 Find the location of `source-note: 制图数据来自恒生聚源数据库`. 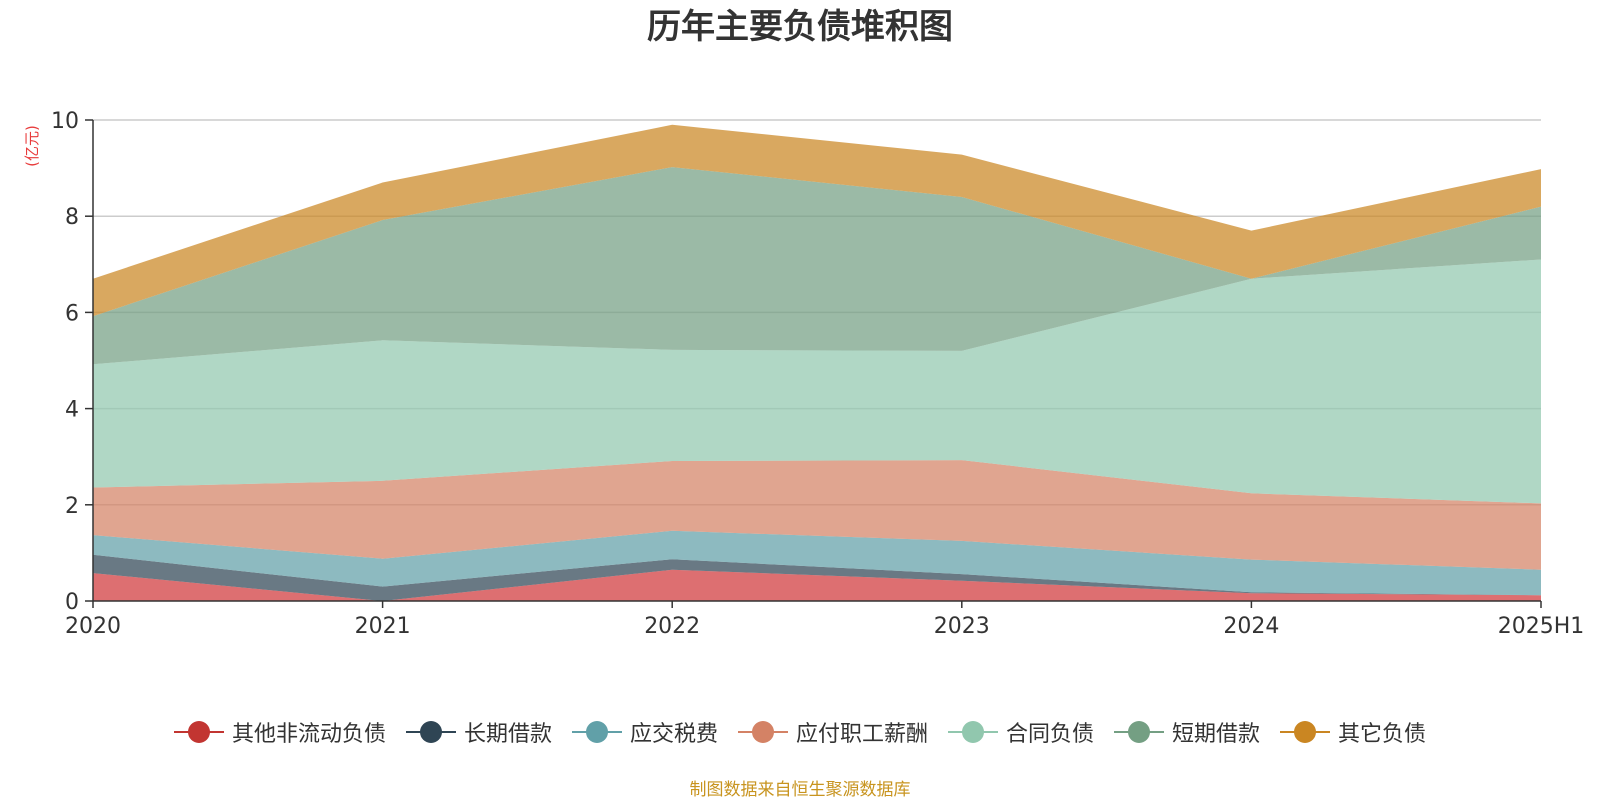

source-note: 制图数据来自恒生聚源数据库 is located at coordinates (800, 790).